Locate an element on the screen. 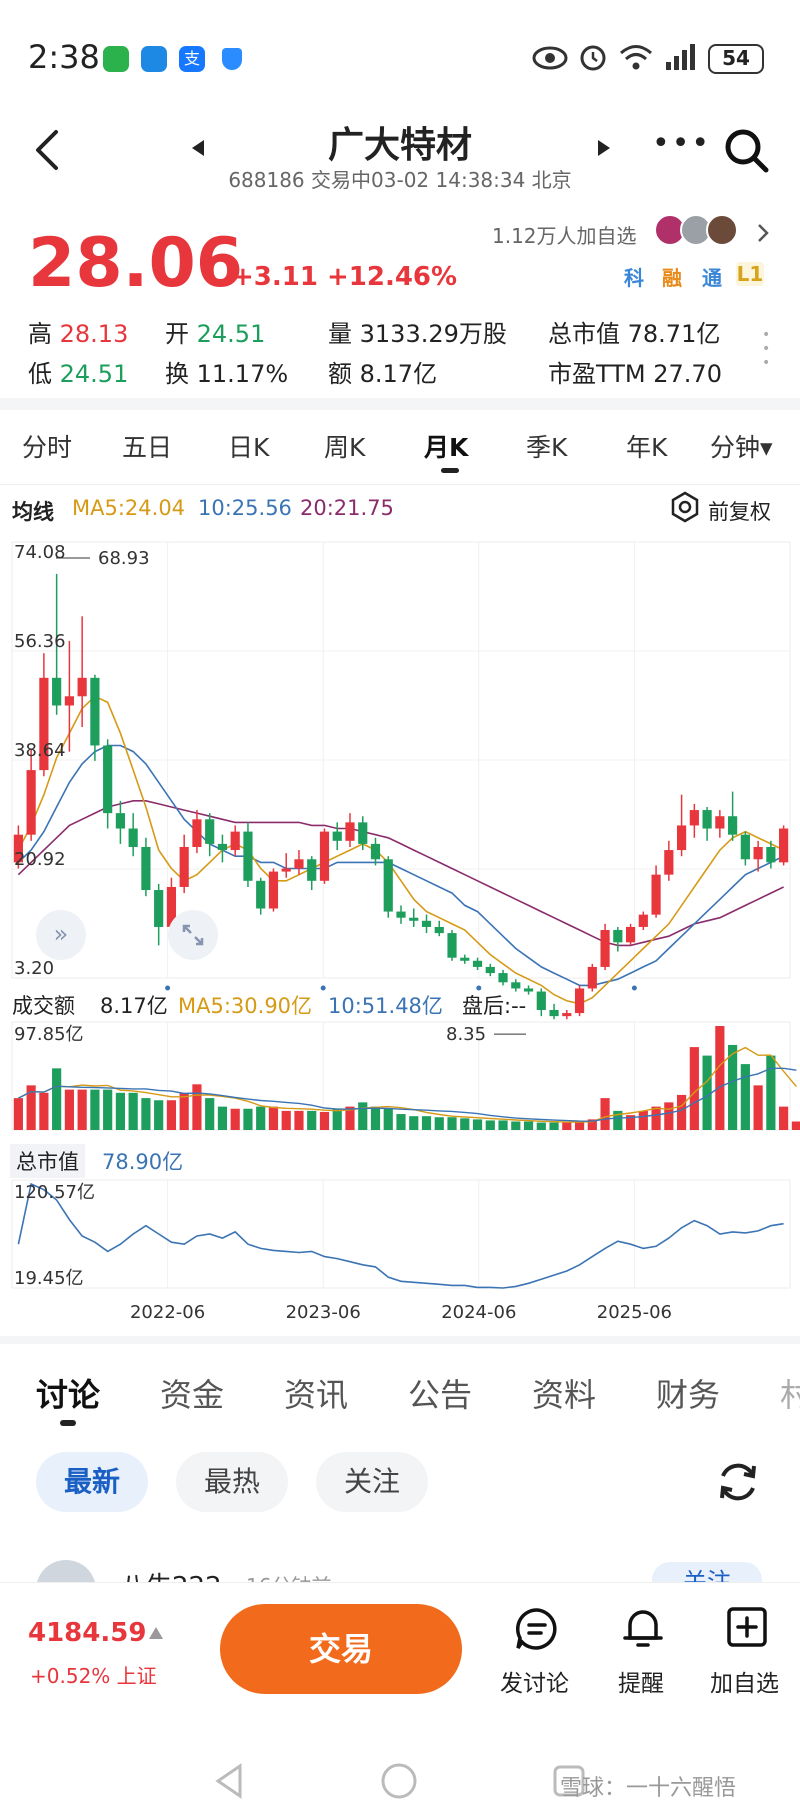 Image resolution: width=800 pixels, height=1814 pixels. tab-weekly-k: 周K is located at coordinates (345, 447).